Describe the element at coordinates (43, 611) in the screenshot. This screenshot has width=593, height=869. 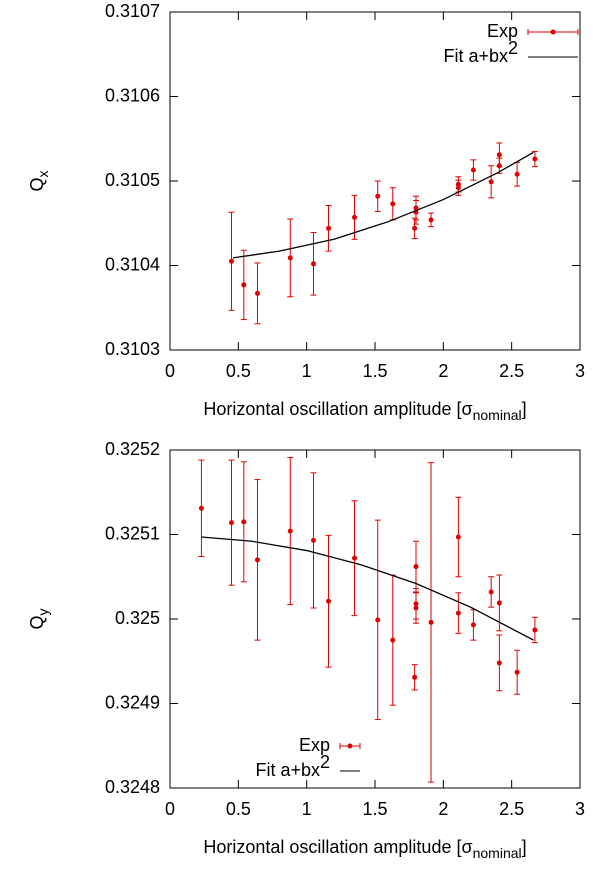
I see `y-axis-label-sub: y` at that location.